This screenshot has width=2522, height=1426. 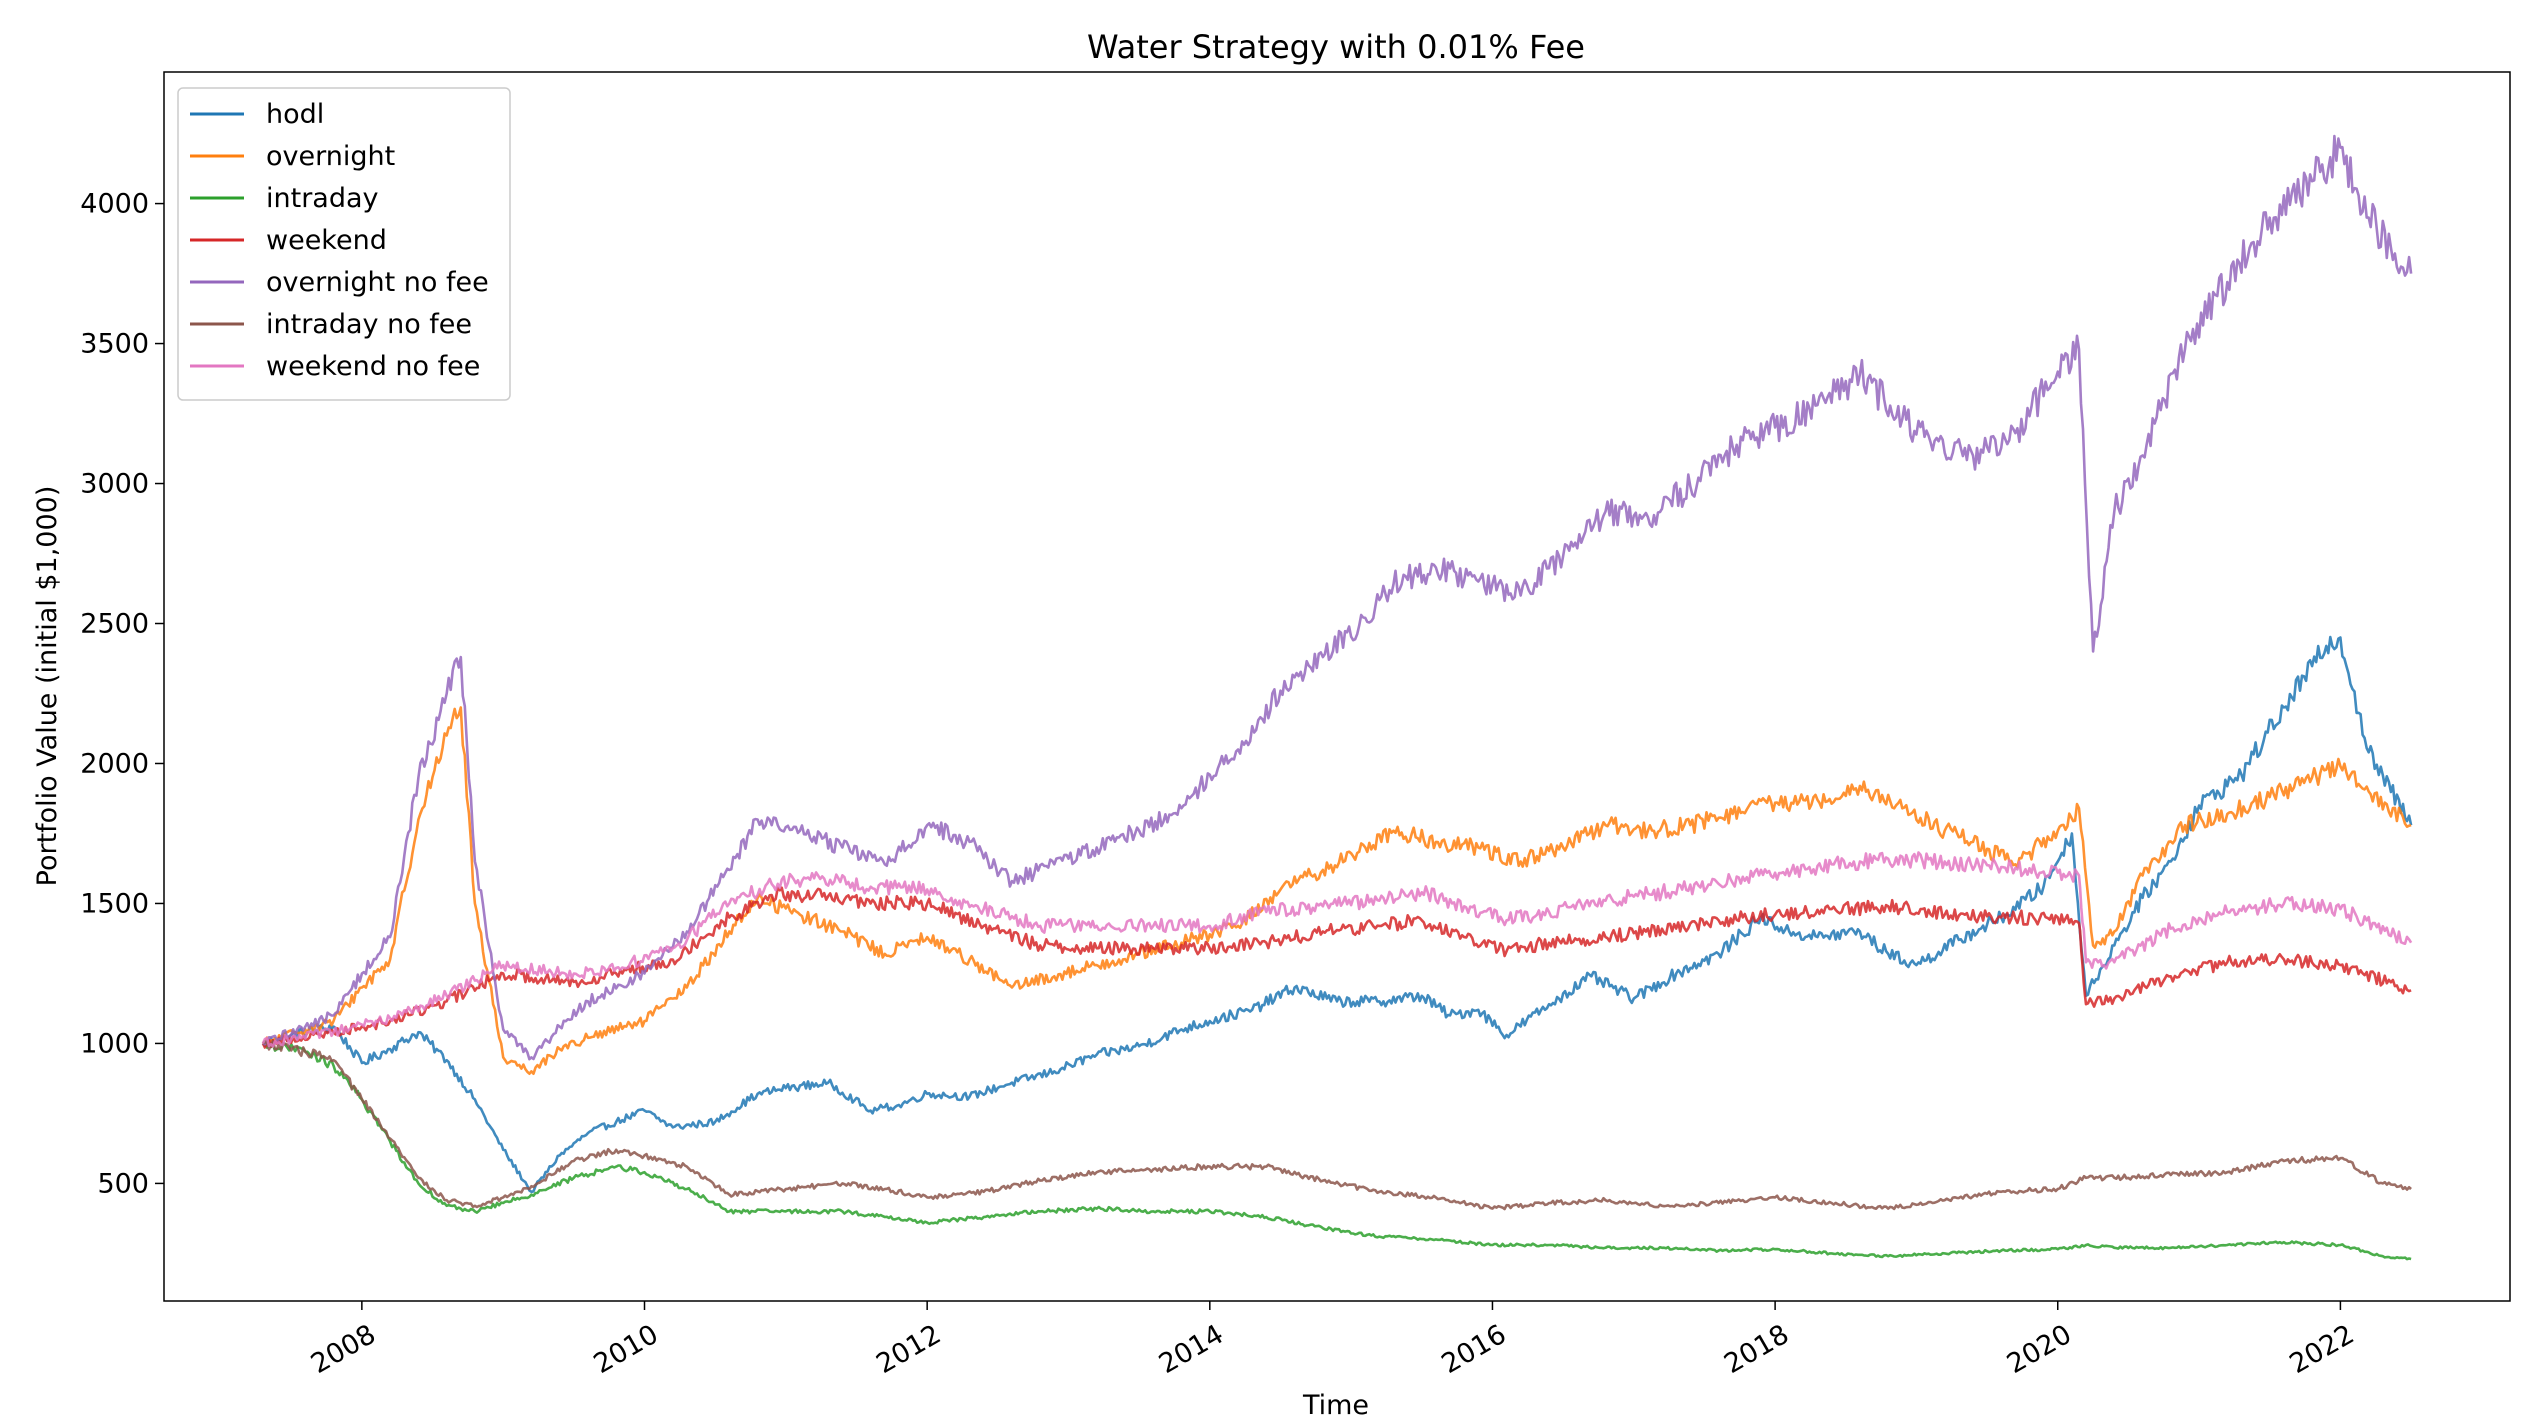 I want to click on series-line-weekend, so click(x=1336, y=967).